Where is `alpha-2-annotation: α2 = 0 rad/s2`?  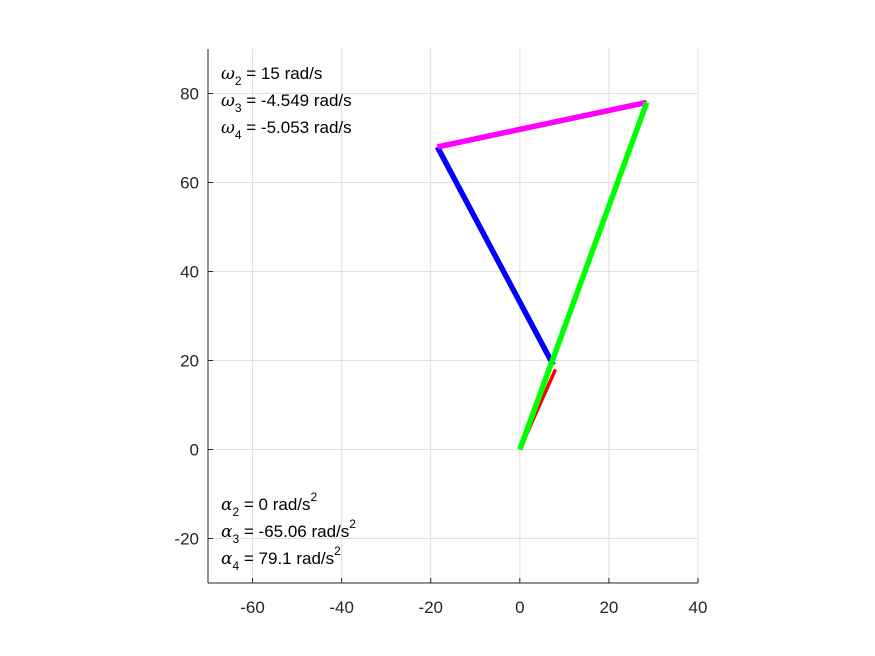
alpha-2-annotation: α2 = 0 rad/s2 is located at coordinates (269, 504).